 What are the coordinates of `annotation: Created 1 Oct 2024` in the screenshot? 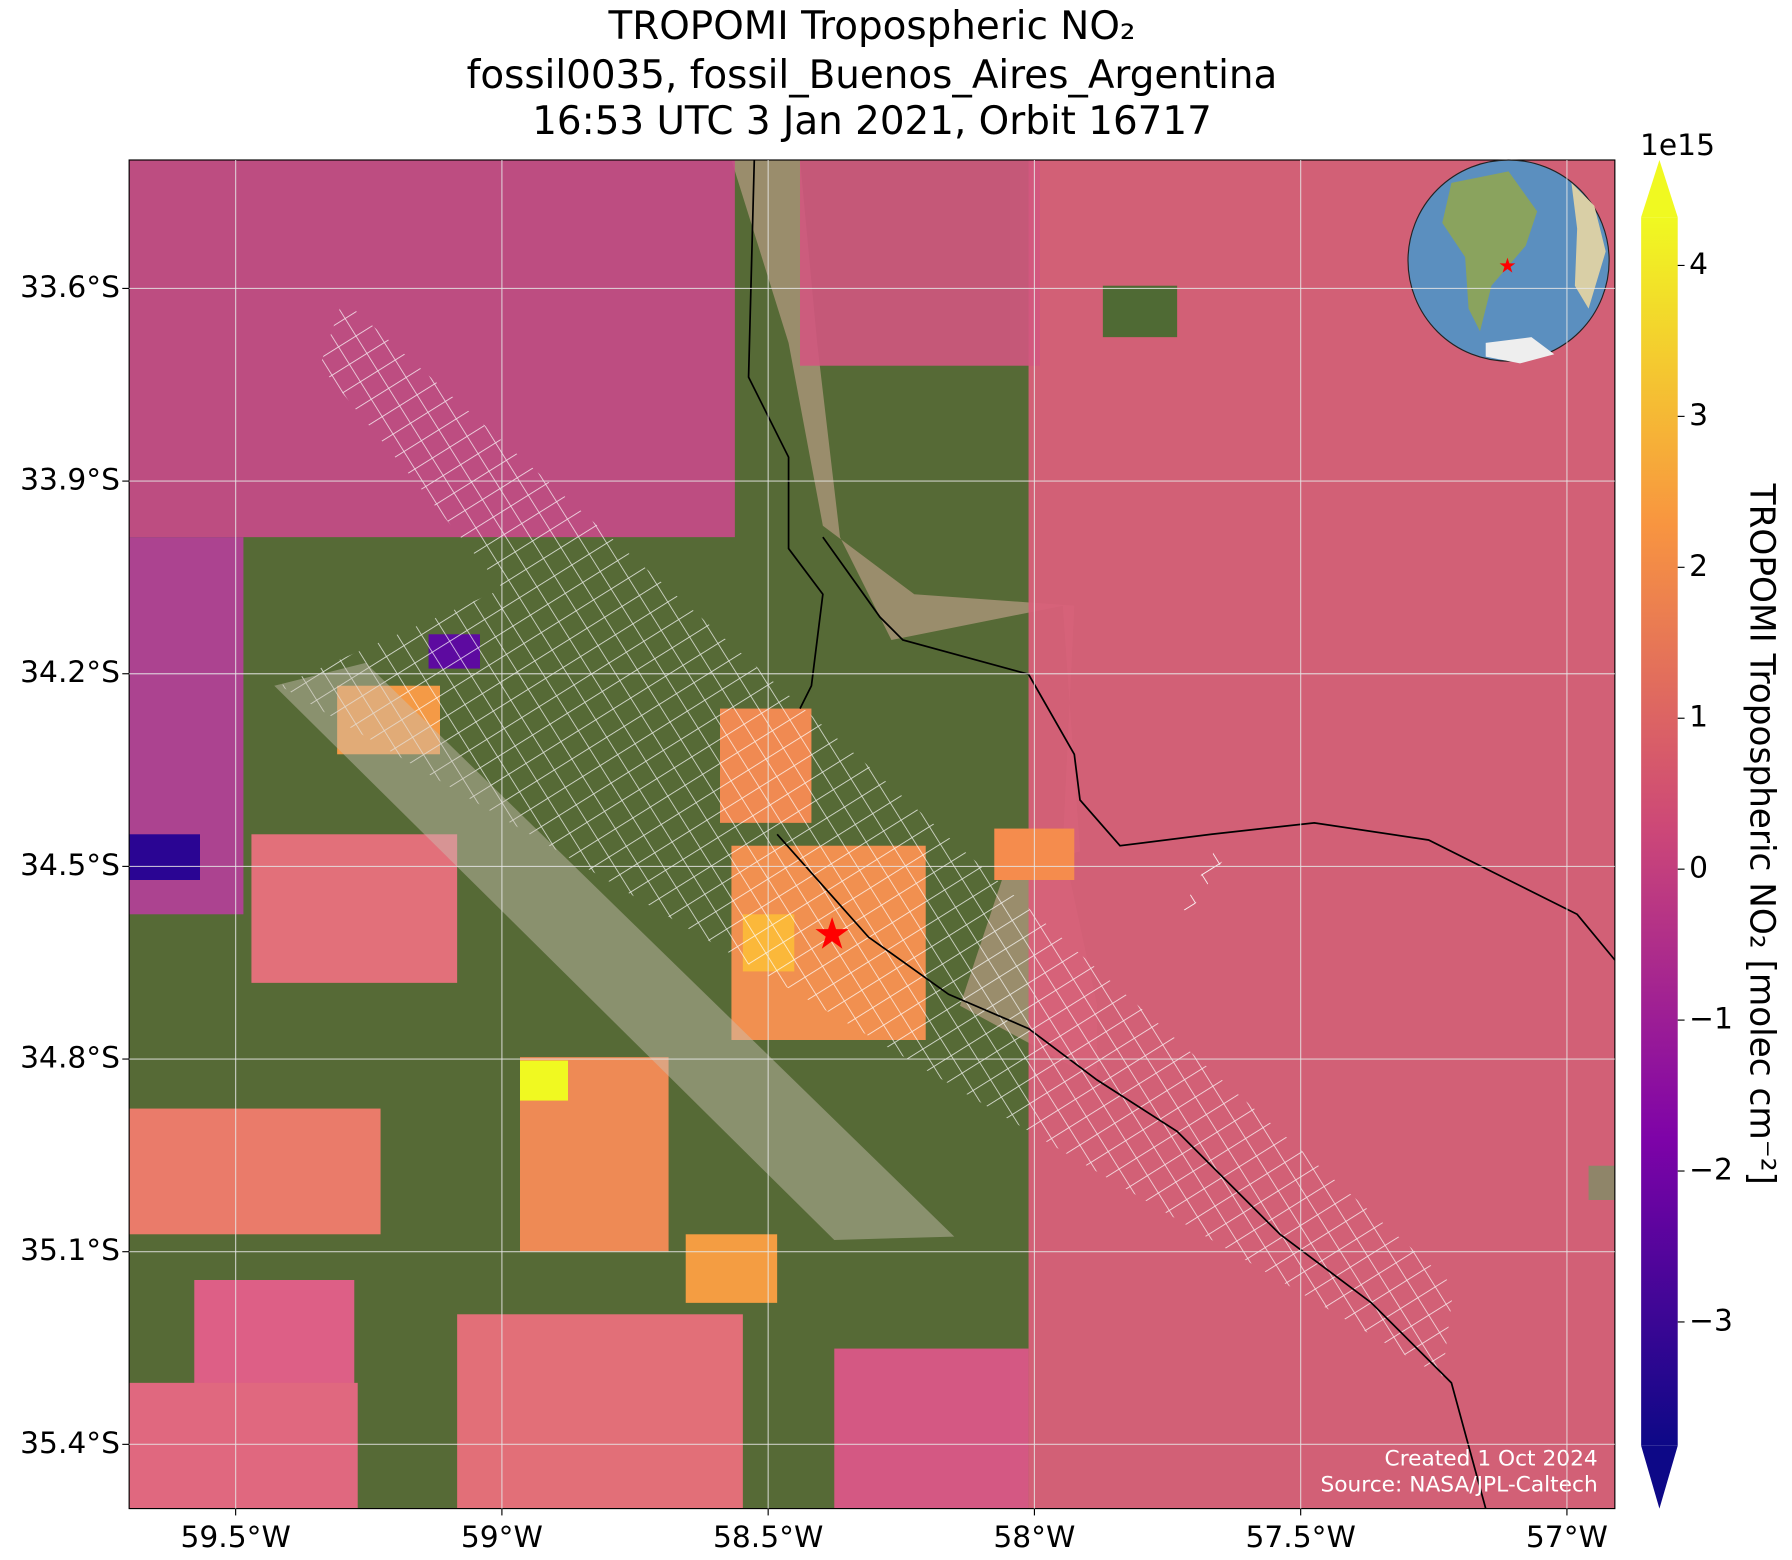 It's located at (1491, 1458).